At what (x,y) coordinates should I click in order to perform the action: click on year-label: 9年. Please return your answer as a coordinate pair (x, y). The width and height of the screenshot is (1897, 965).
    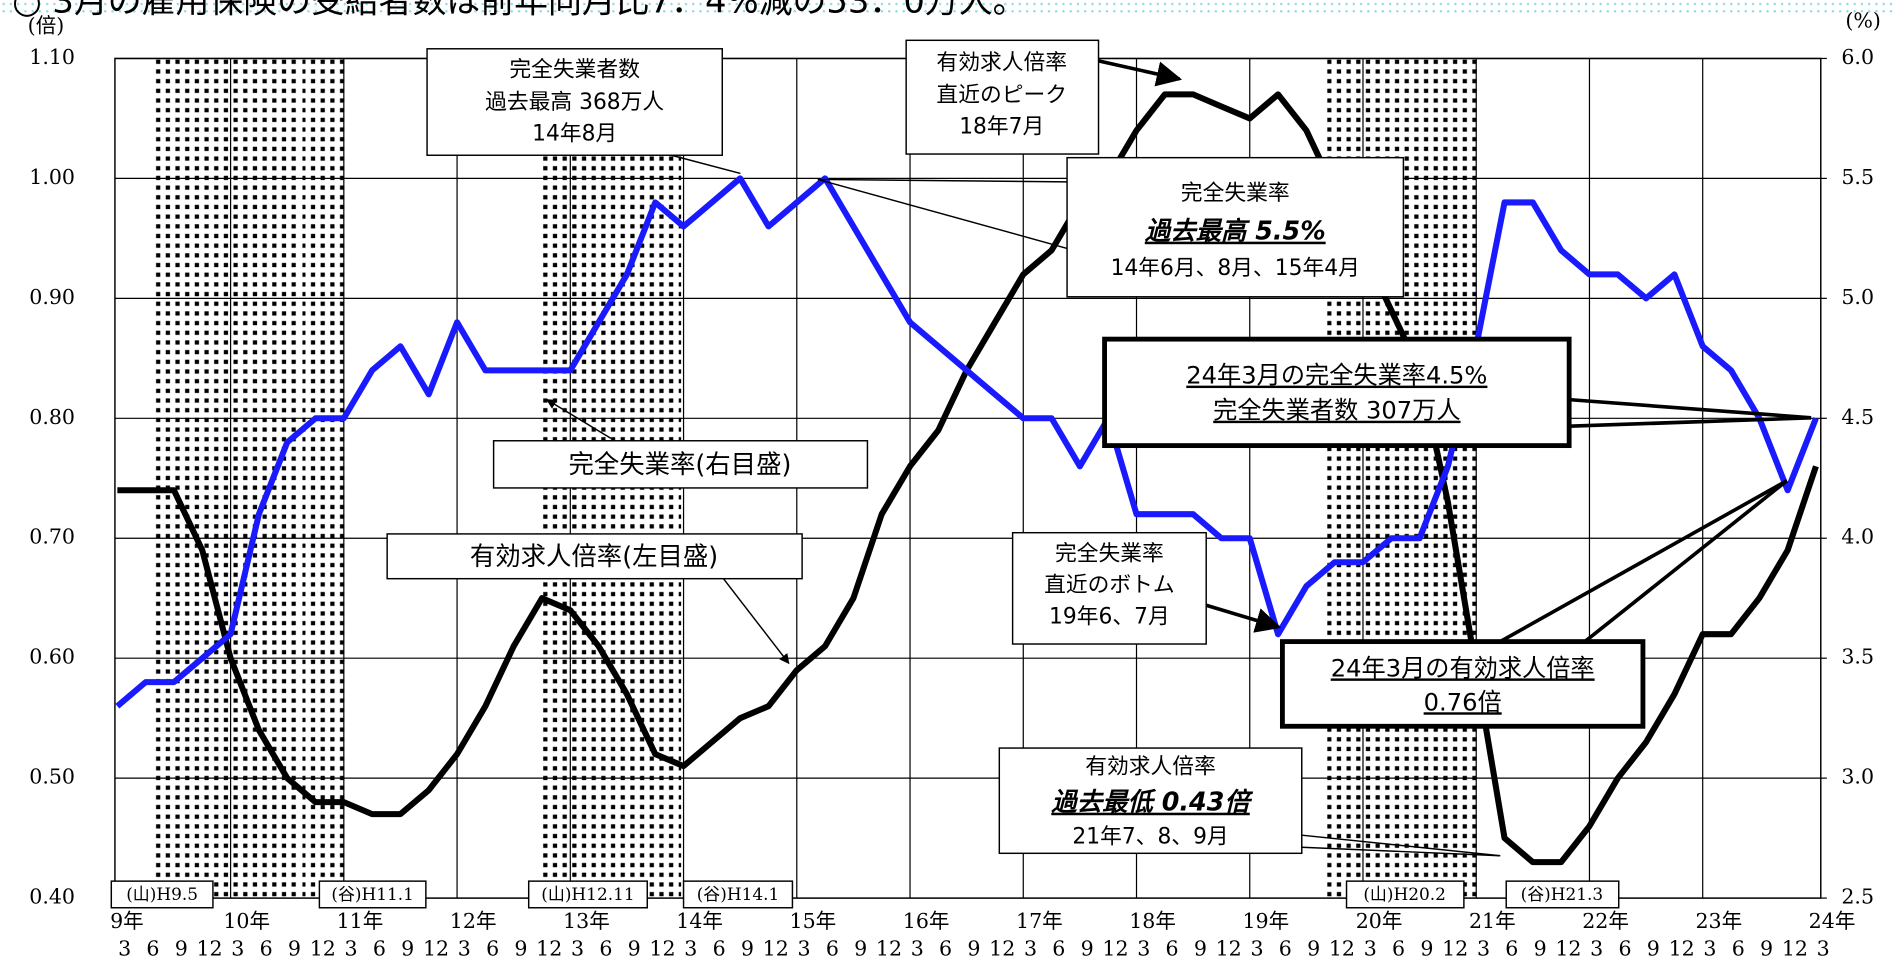
    Looking at the image, I should click on (127, 921).